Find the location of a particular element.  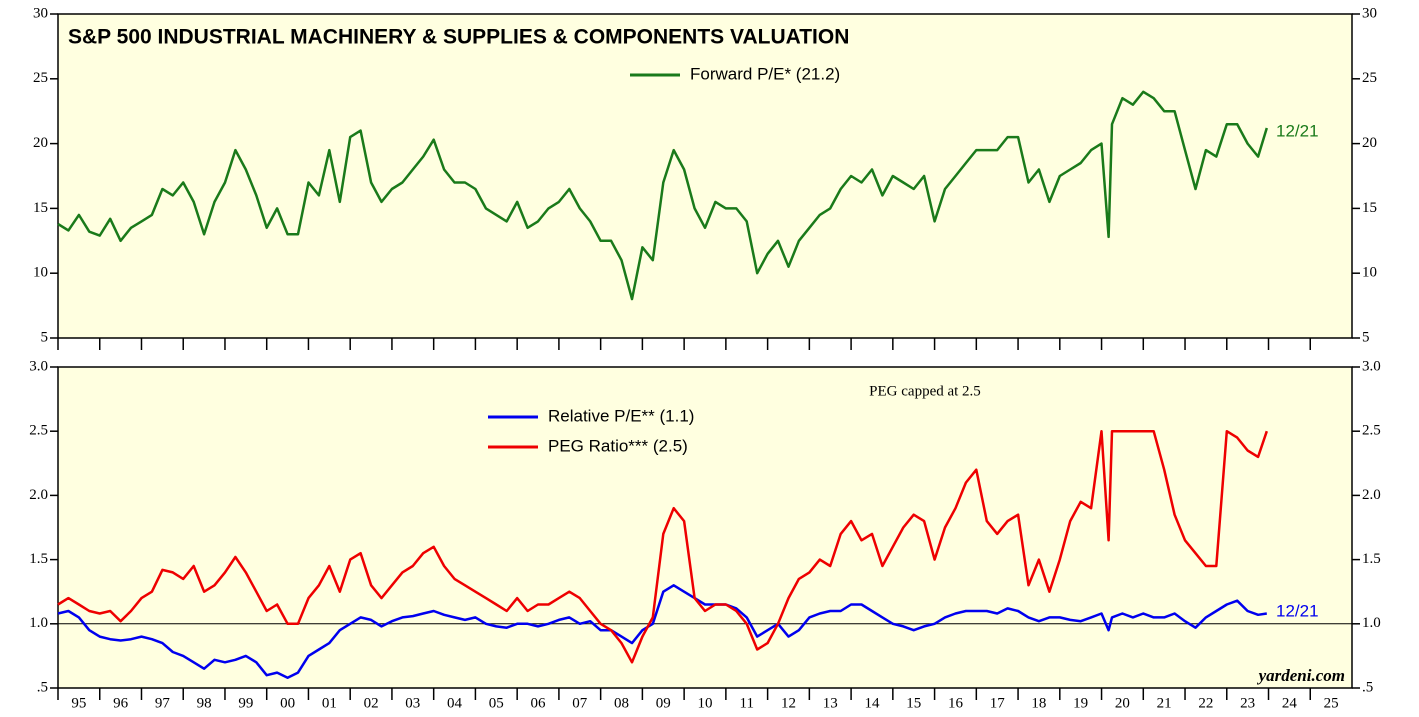

x-tick-label: 14 is located at coordinates (872, 703).